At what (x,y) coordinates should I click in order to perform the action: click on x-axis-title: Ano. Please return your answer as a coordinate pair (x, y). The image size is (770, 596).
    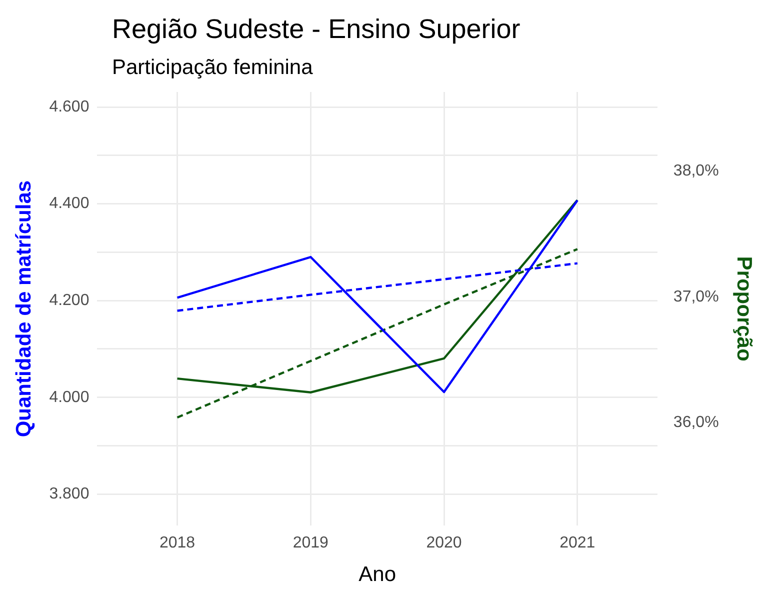
    Looking at the image, I should click on (377, 574).